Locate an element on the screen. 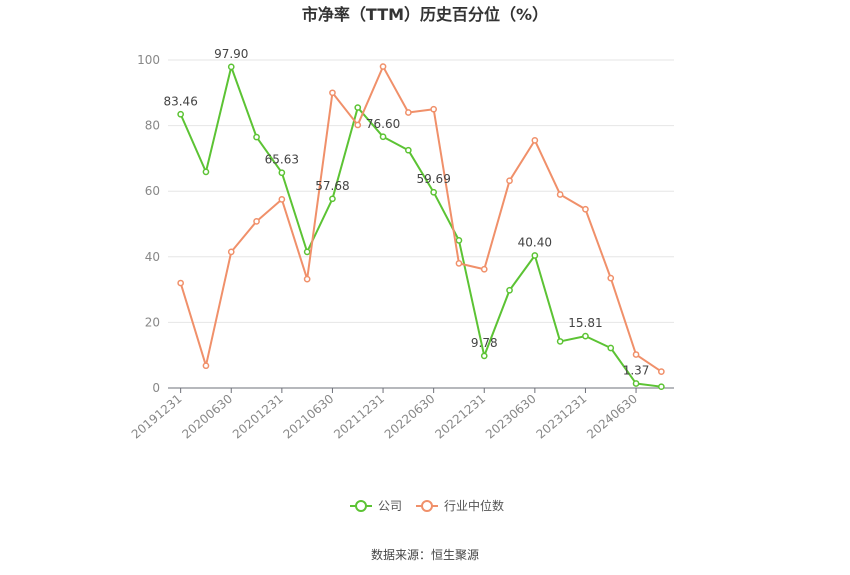 This screenshot has height=575, width=850. x-tick-label: 20240630 is located at coordinates (612, 417).